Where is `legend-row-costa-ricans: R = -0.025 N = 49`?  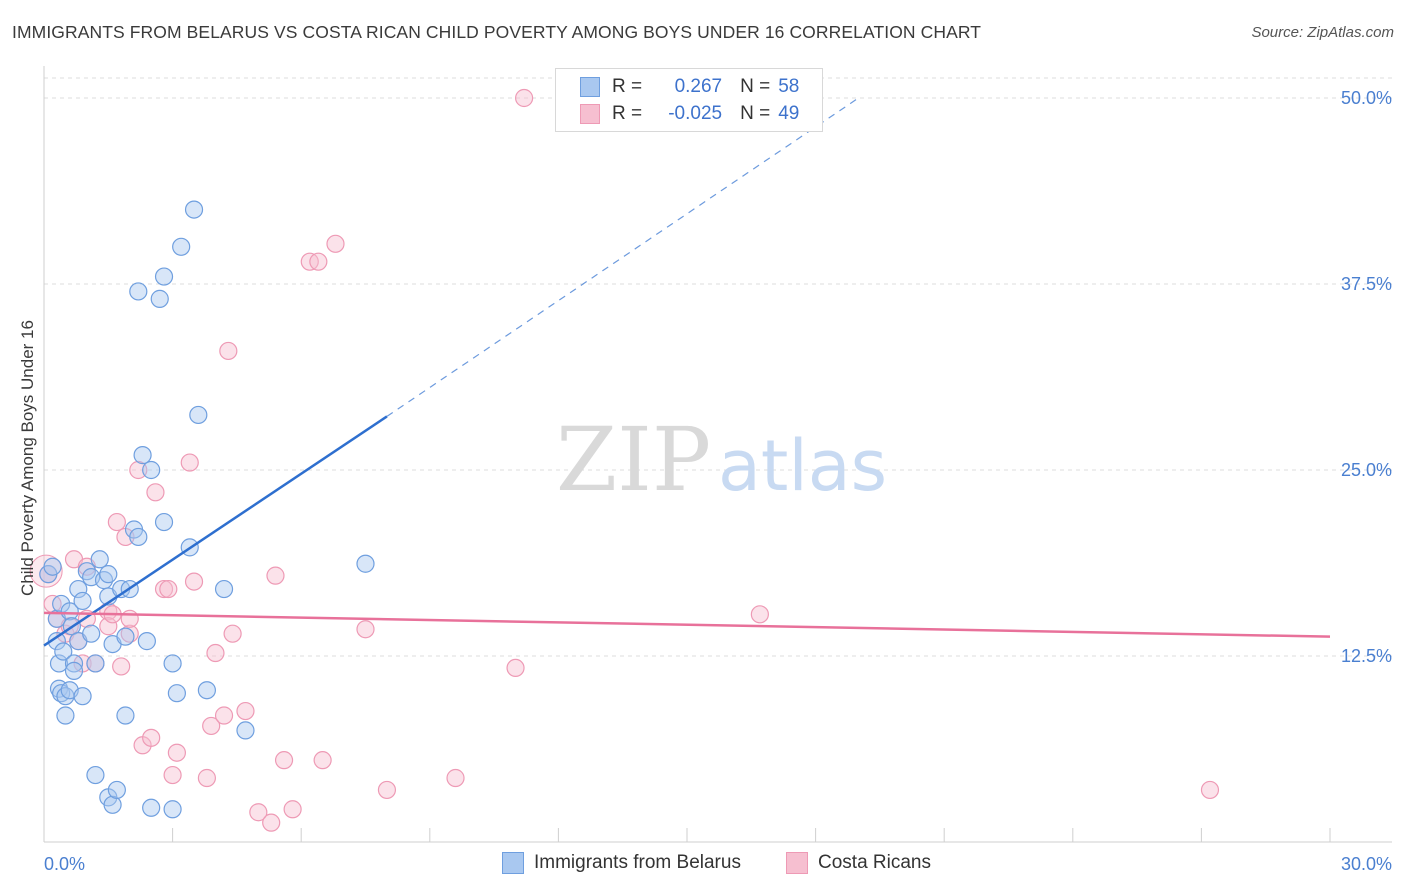
legend-row-costa-ricans: R = -0.025 N = 49 is located at coordinates (689, 114).